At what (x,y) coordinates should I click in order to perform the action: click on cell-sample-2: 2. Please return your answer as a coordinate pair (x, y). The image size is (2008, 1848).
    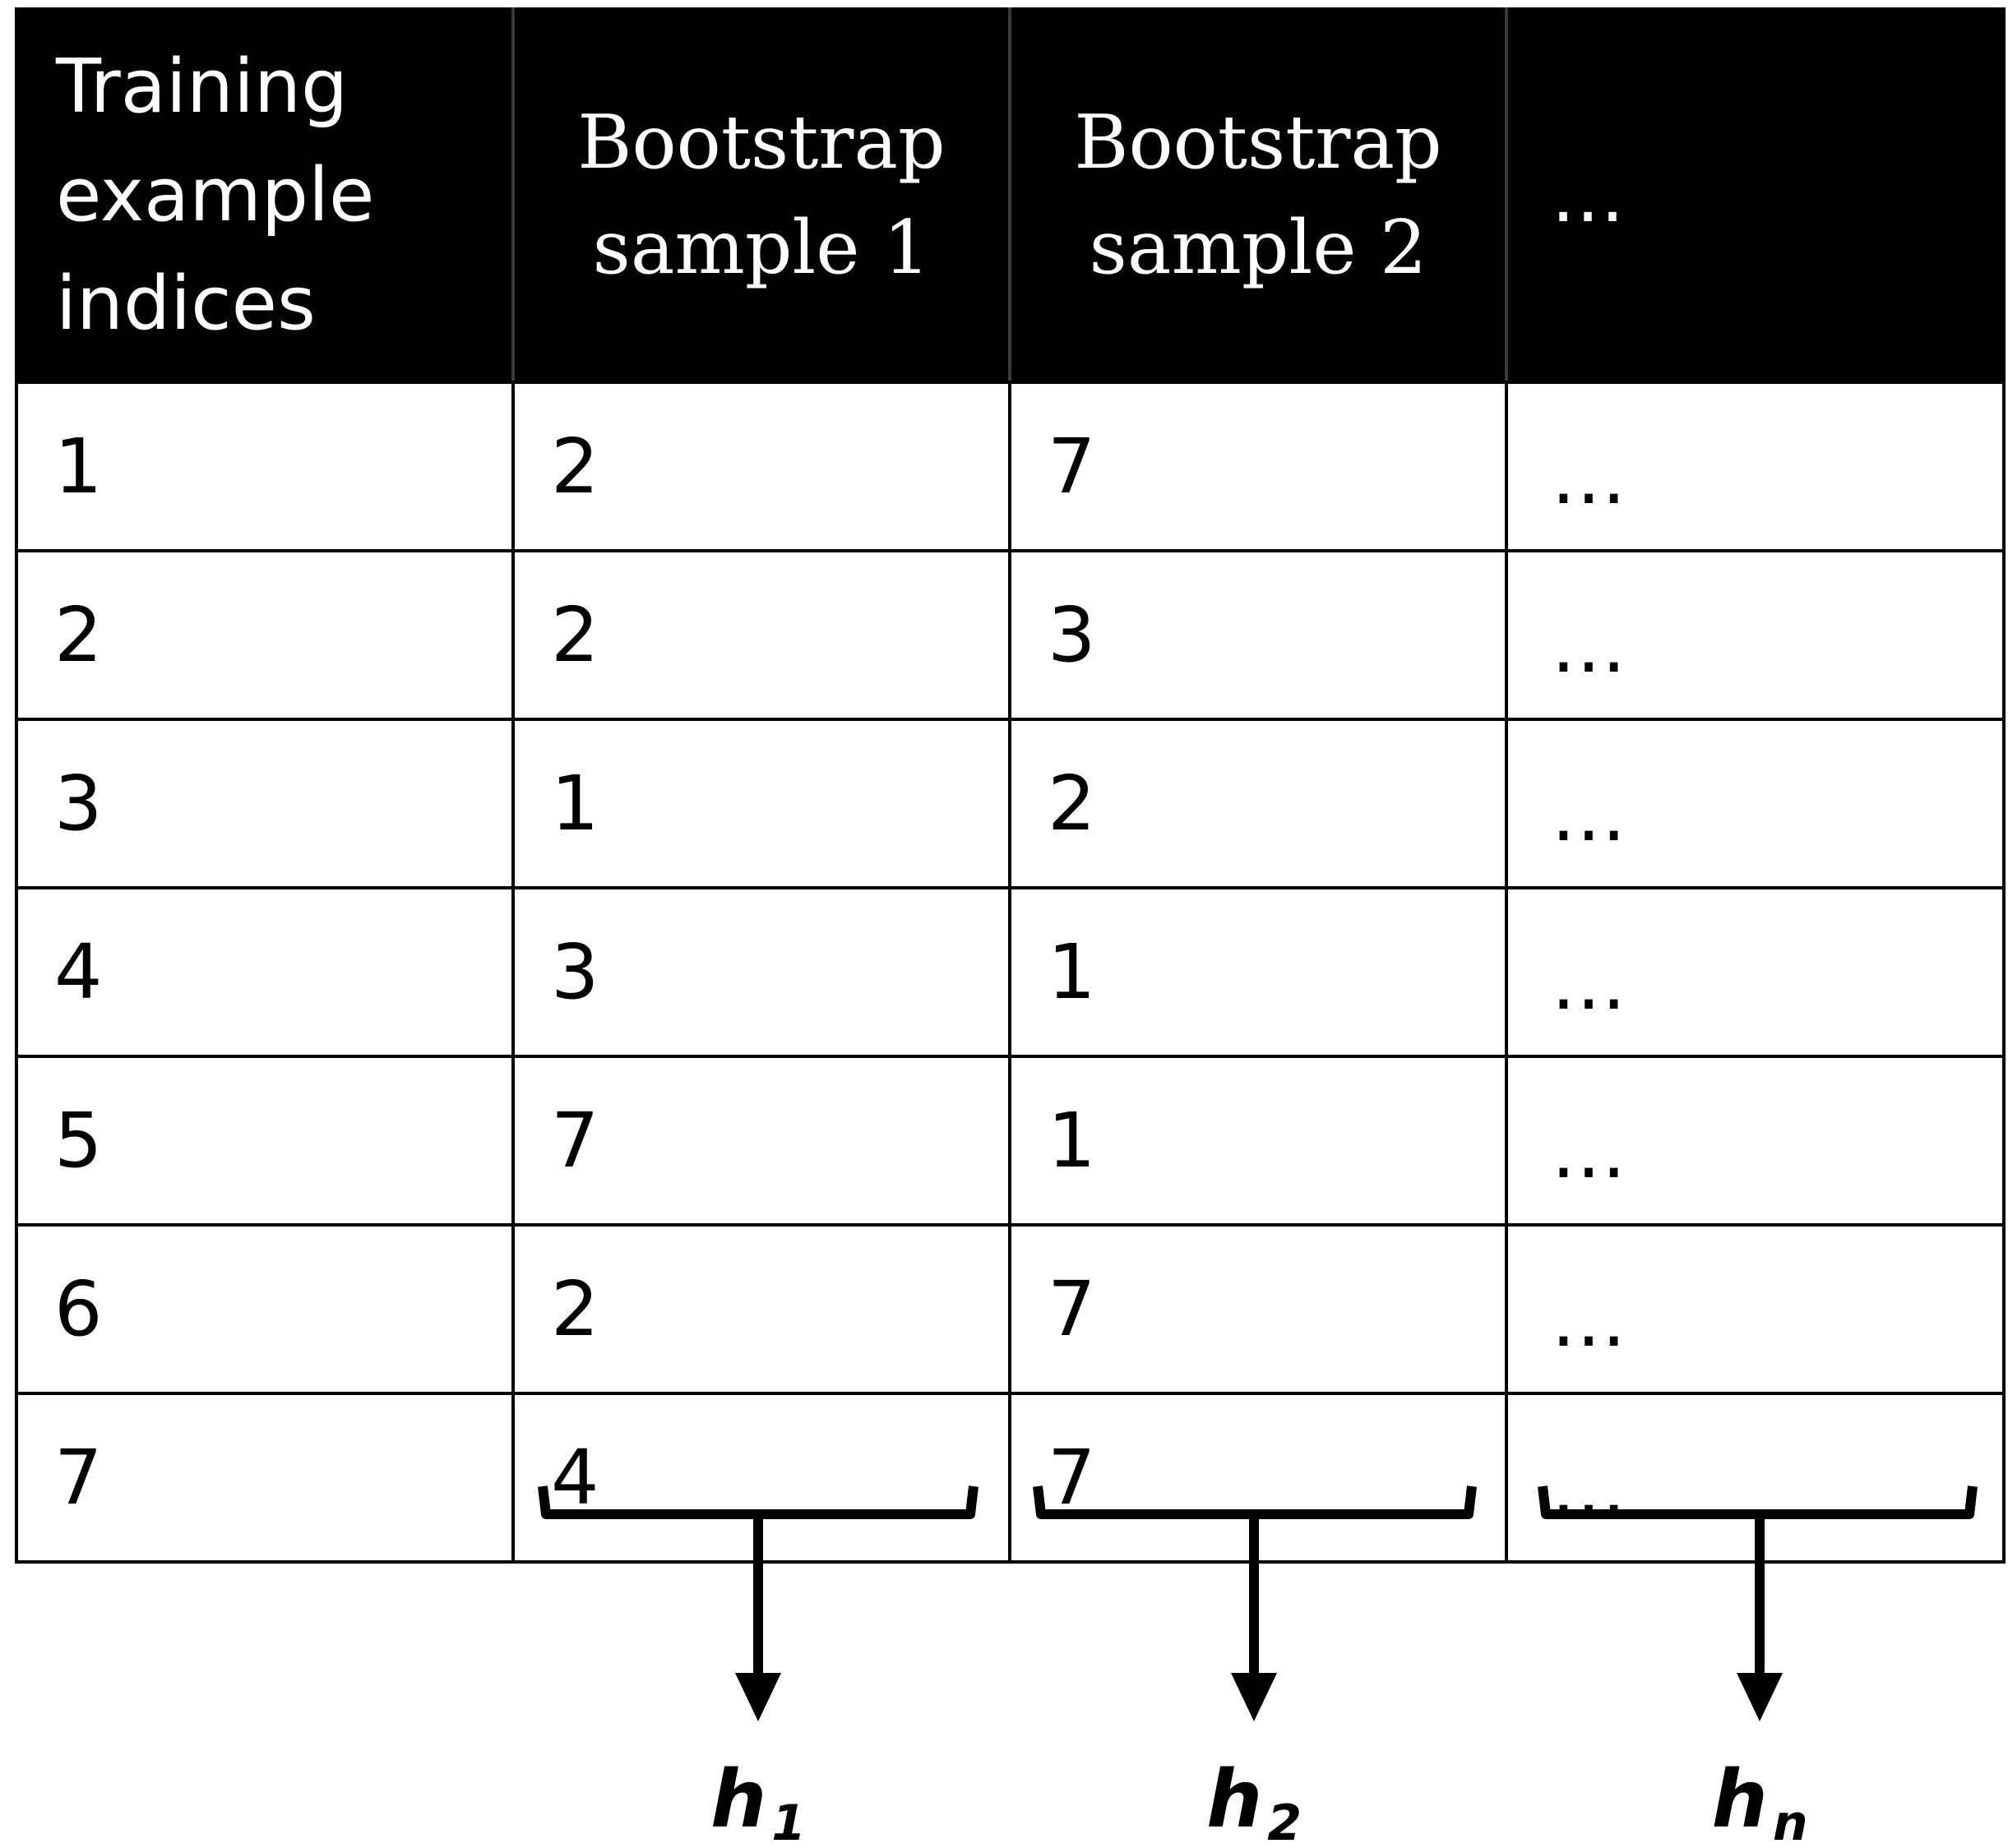
    Looking at the image, I should click on (1258, 803).